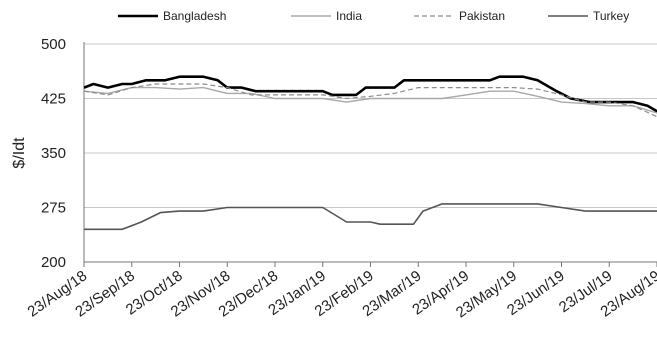 This screenshot has width=657, height=360. Describe the element at coordinates (19, 153) in the screenshot. I see `y-axis-title: $/Idt` at that location.